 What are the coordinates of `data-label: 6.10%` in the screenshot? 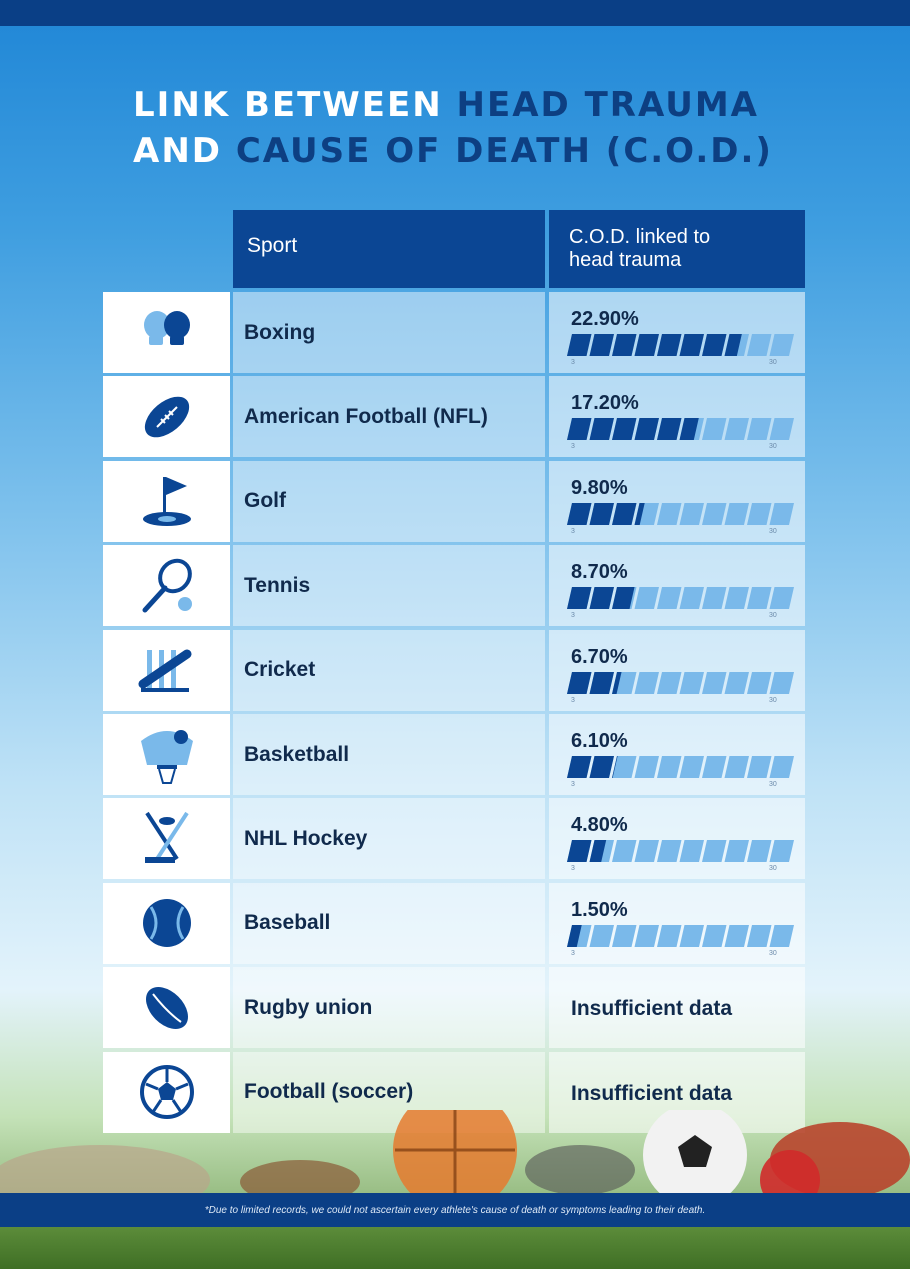 It's located at (599, 741).